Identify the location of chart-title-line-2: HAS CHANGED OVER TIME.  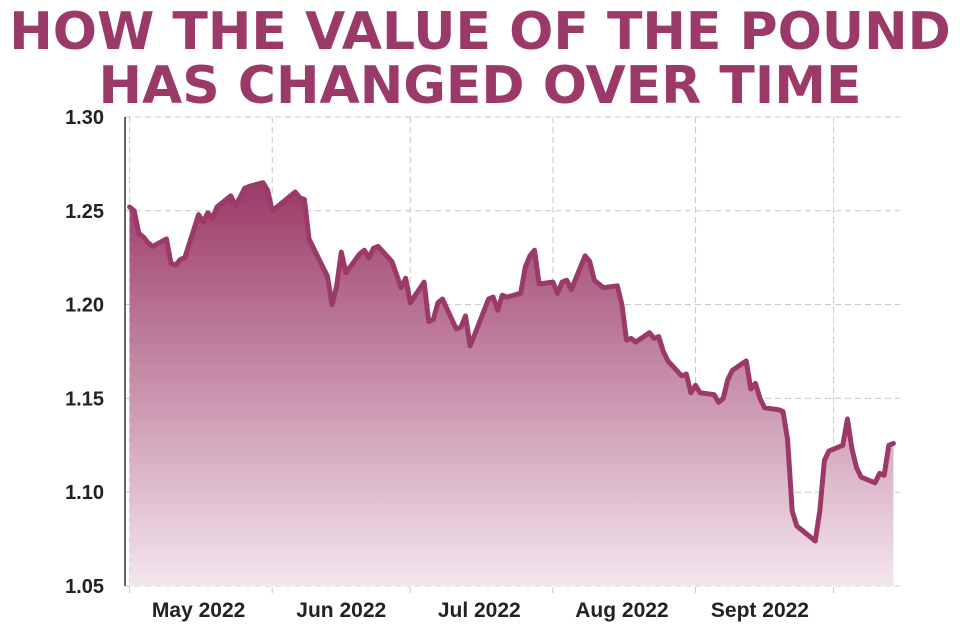
(480, 86).